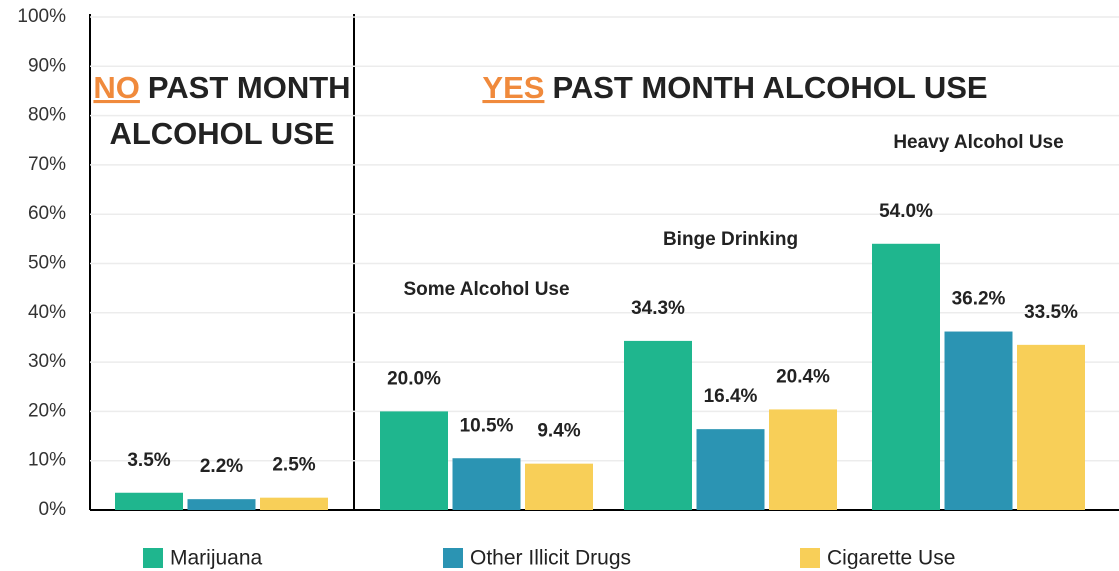 The image size is (1119, 571). Describe the element at coordinates (487, 425) in the screenshot. I see `value-label: 10.5%` at that location.